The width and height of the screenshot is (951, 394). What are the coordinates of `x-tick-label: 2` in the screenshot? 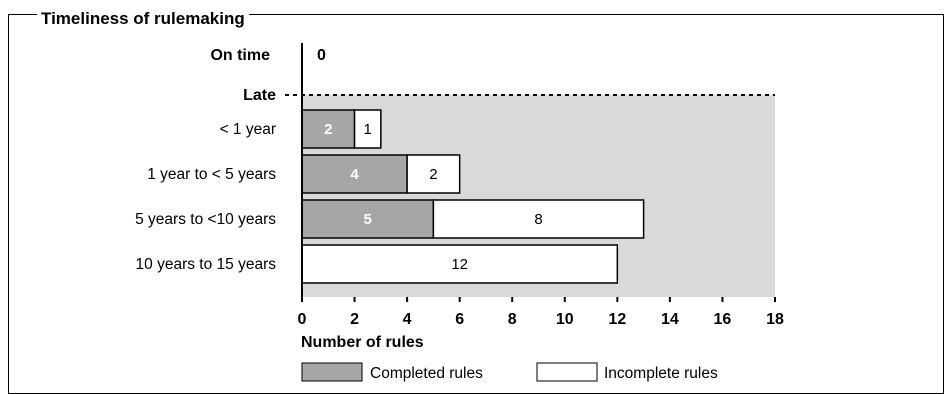 It's located at (354, 319).